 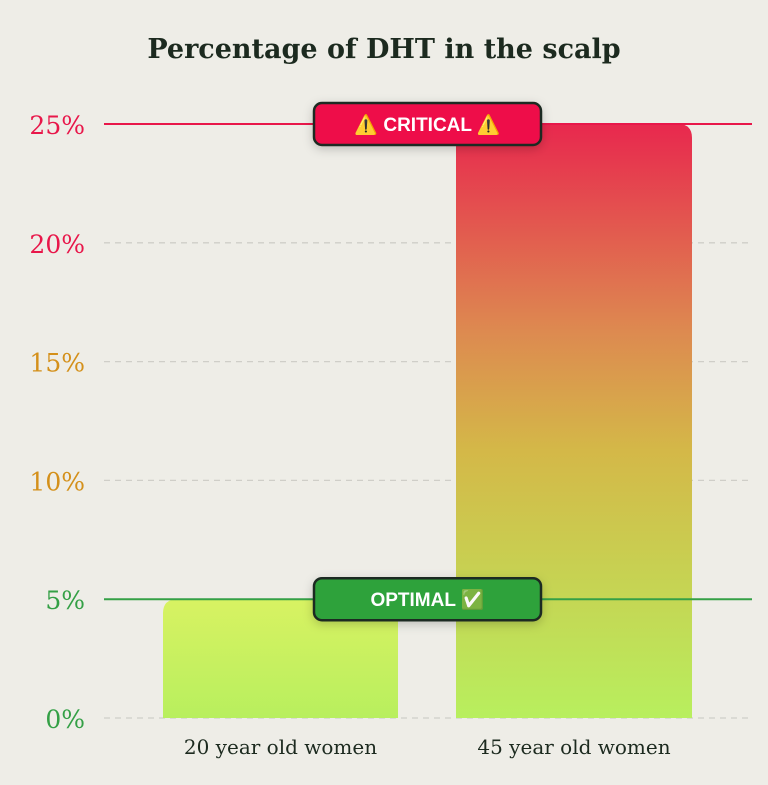 I want to click on y-tick-label: 15%, so click(x=57, y=363).